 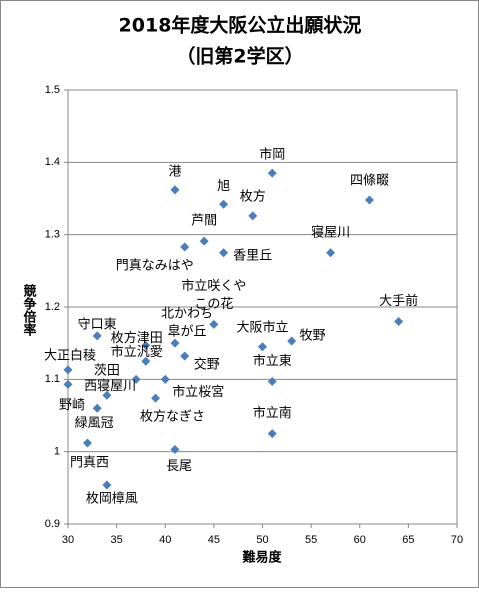 What do you see at coordinates (155, 265) in the screenshot?
I see `point-label: 門真なみはや` at bounding box center [155, 265].